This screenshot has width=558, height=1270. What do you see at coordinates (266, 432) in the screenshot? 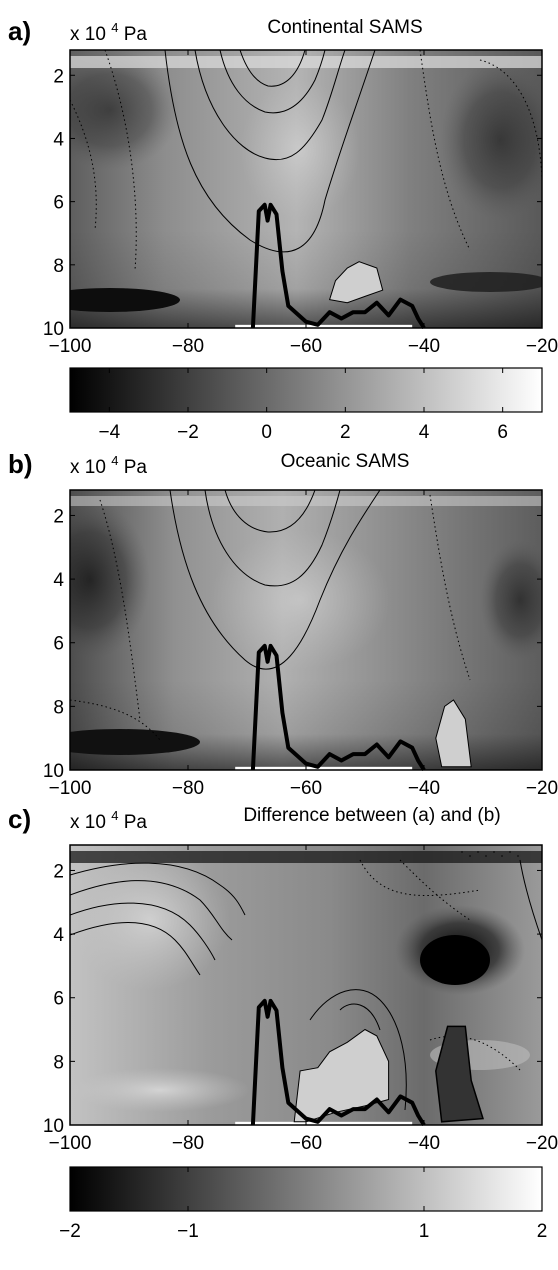
I see `colorbar-1-ticks-tick-label: 0` at bounding box center [266, 432].